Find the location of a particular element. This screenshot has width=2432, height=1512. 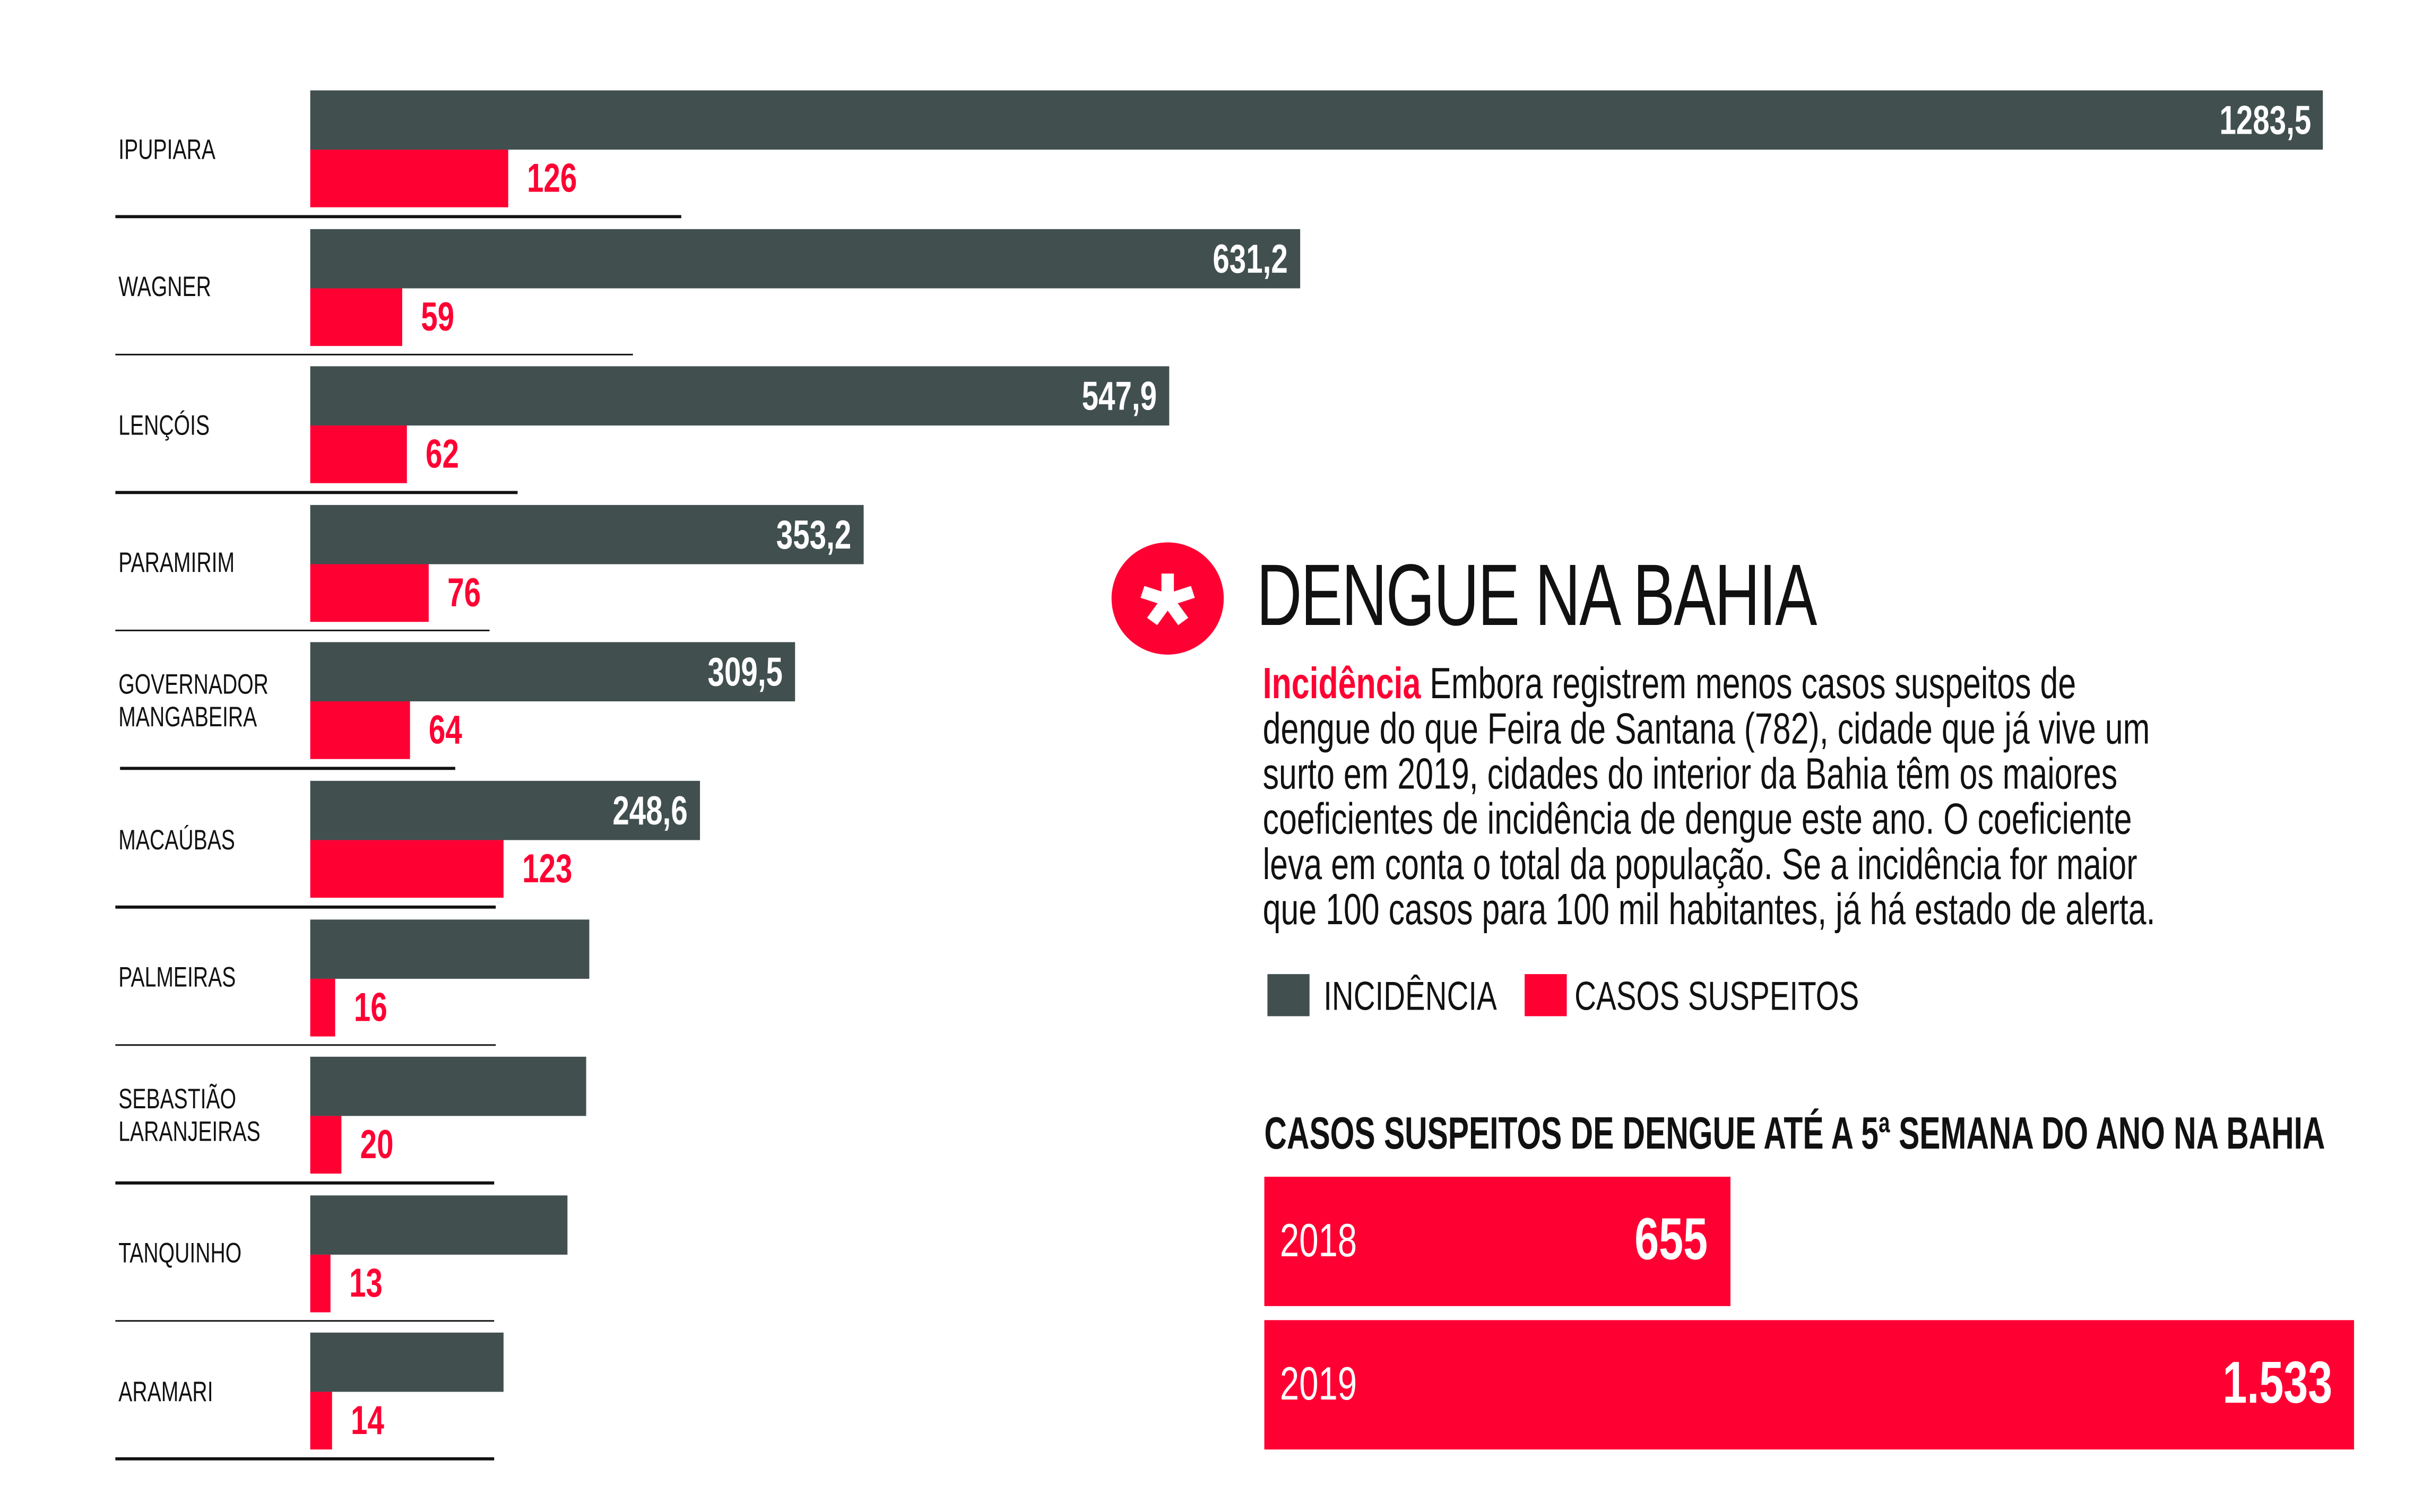

category-label: ARAMARI is located at coordinates (166, 1392).